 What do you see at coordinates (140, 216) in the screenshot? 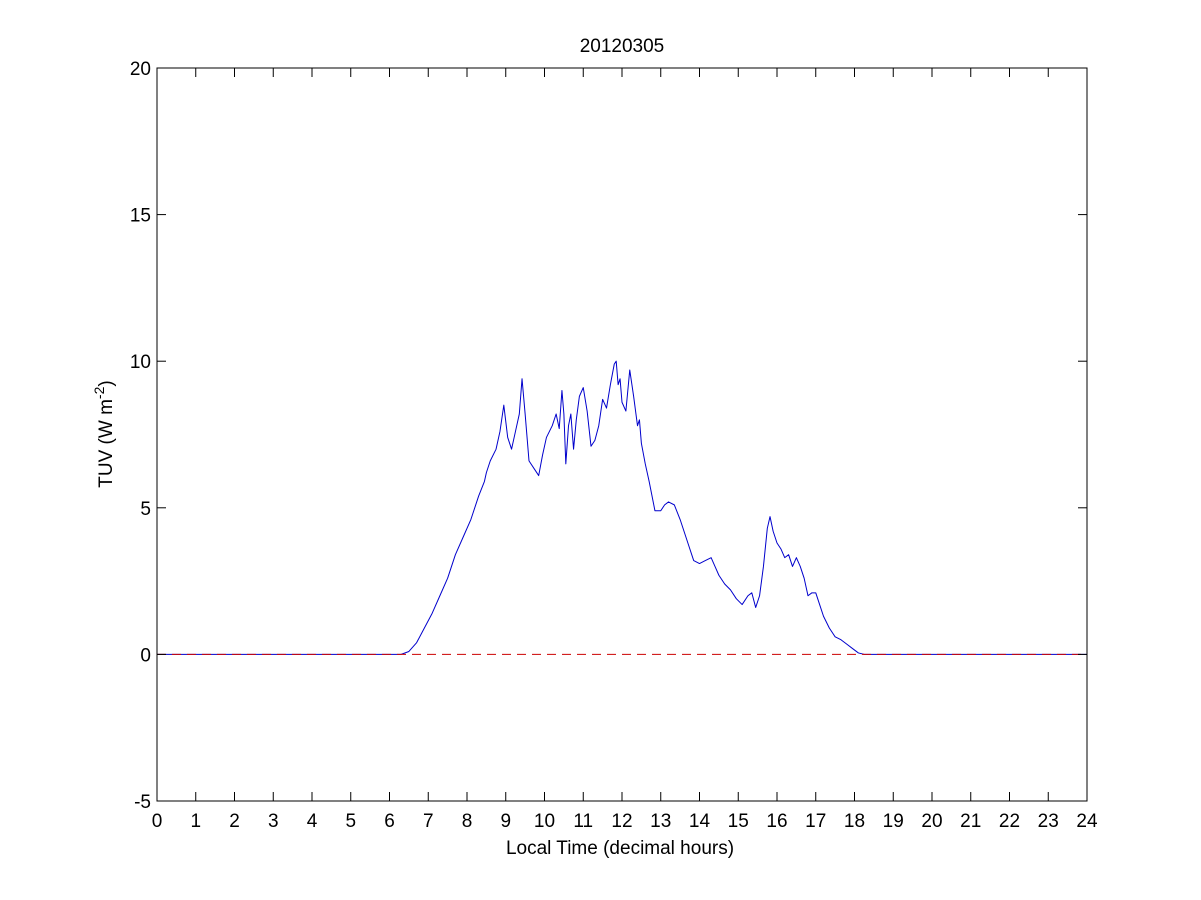
I see `y-tick-label: 15` at bounding box center [140, 216].